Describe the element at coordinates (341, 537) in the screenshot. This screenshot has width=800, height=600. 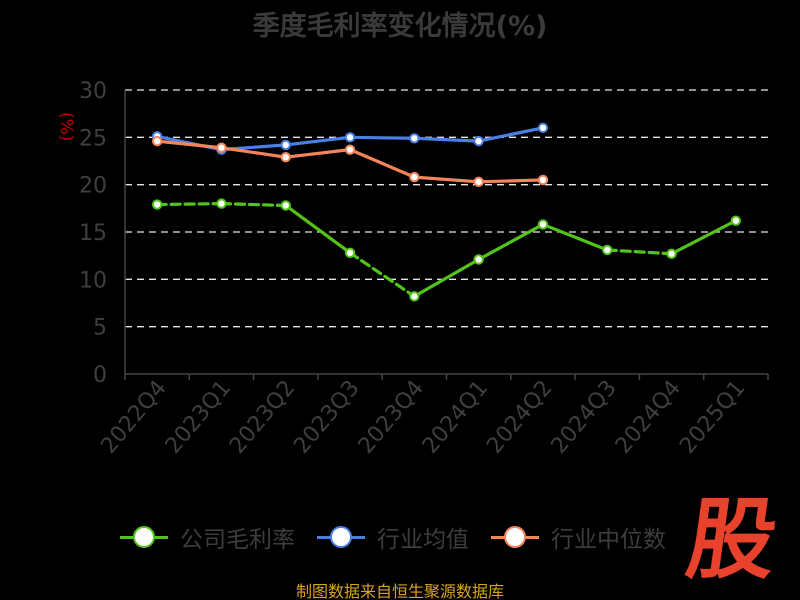
I see `legend-swatch-industry-mean` at that location.